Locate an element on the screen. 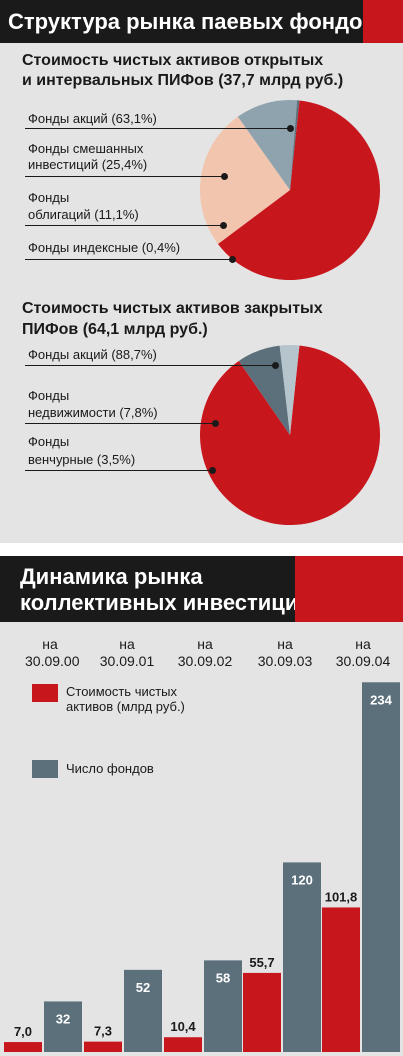 Image resolution: width=403 pixels, height=1056 pixels. column-date-value: 30.09.04 is located at coordinates (363, 661).